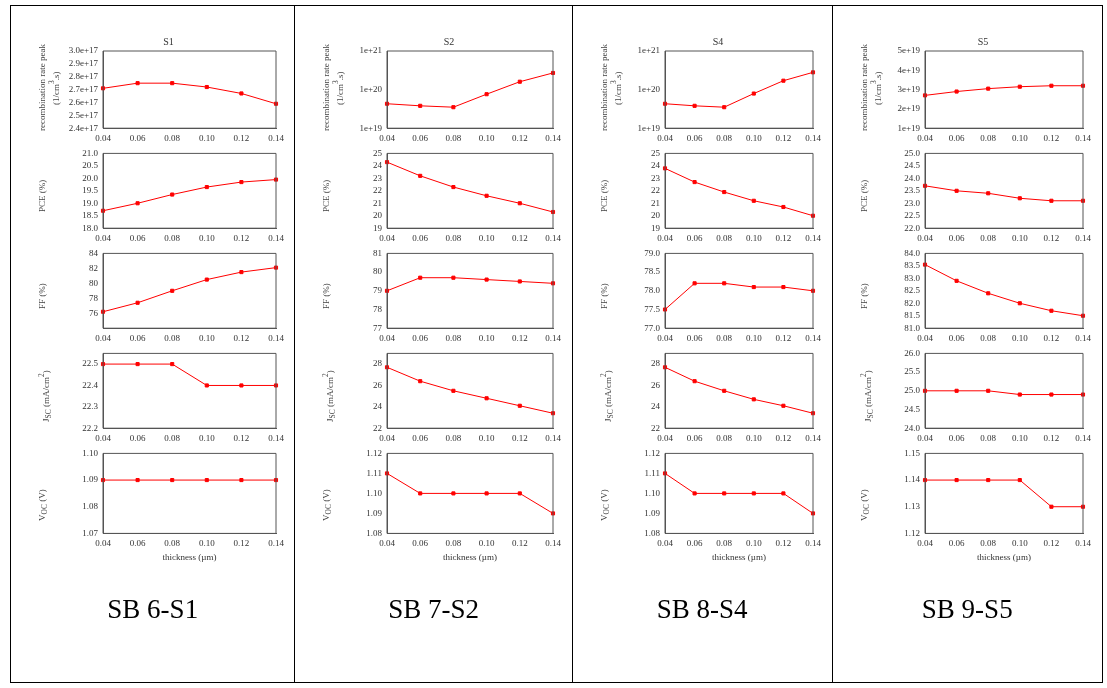 This screenshot has height=688, width=1107. Describe the element at coordinates (83, 76) in the screenshot. I see `y-tick-label: 2.8e+17` at that location.